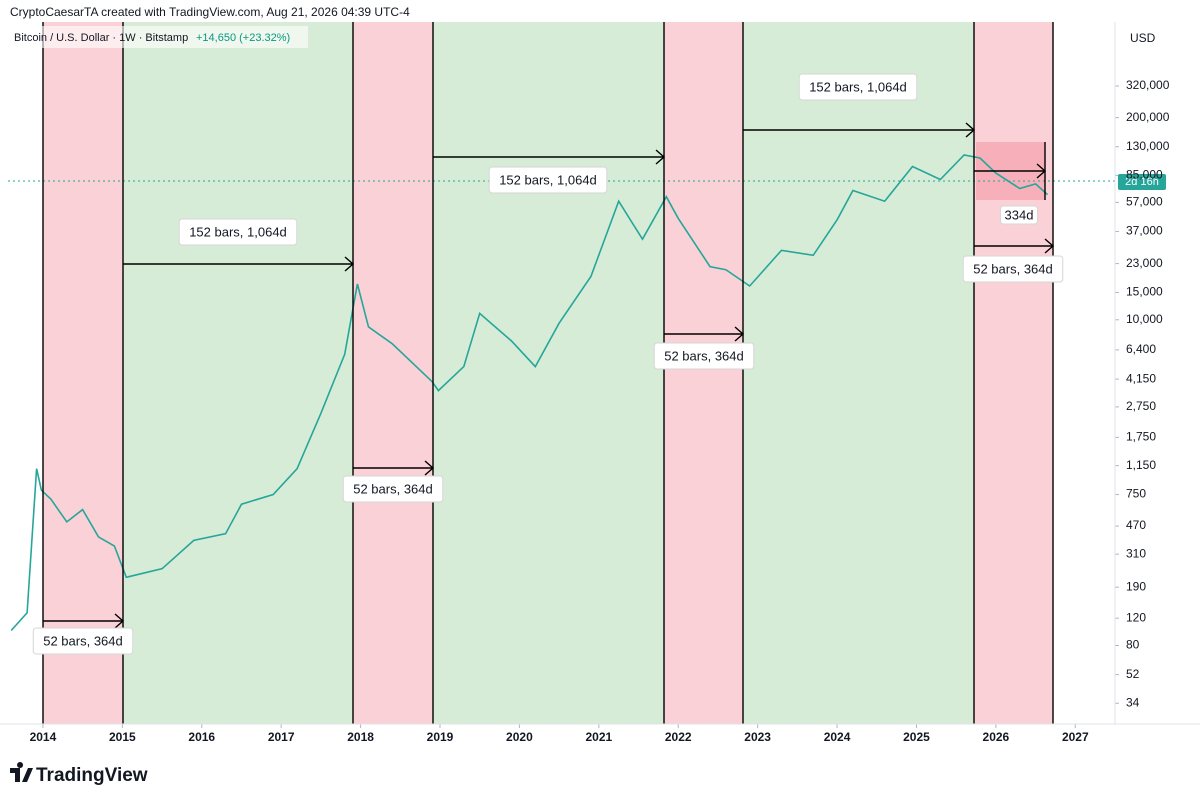 The height and width of the screenshot is (808, 1200). I want to click on annotation: 334d, so click(1019, 215).